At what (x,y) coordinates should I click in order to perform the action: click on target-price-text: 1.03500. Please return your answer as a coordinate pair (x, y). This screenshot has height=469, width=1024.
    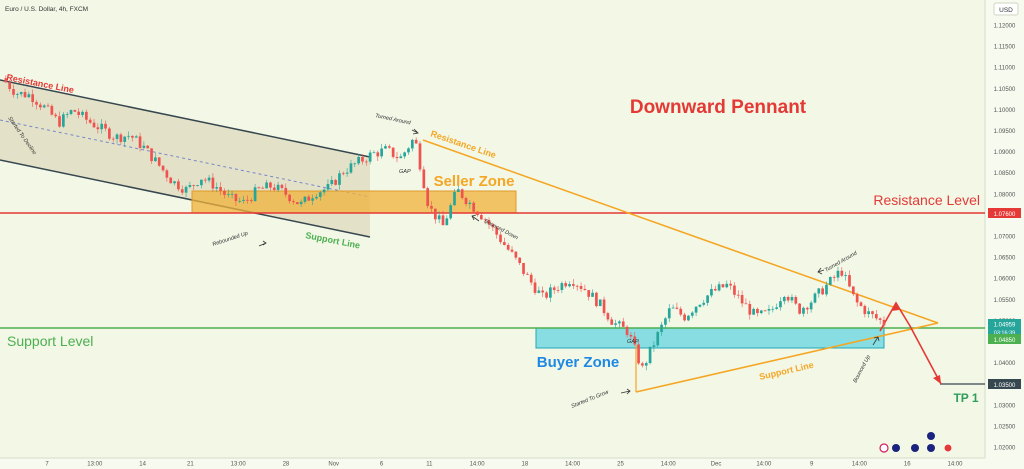
    Looking at the image, I should click on (1005, 386).